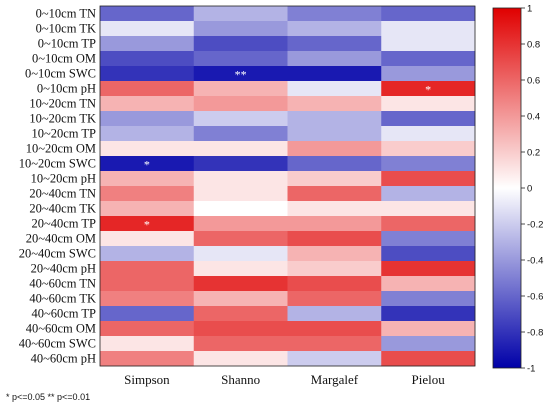  I want to click on row-label: 10~20cm pH, so click(63, 179).